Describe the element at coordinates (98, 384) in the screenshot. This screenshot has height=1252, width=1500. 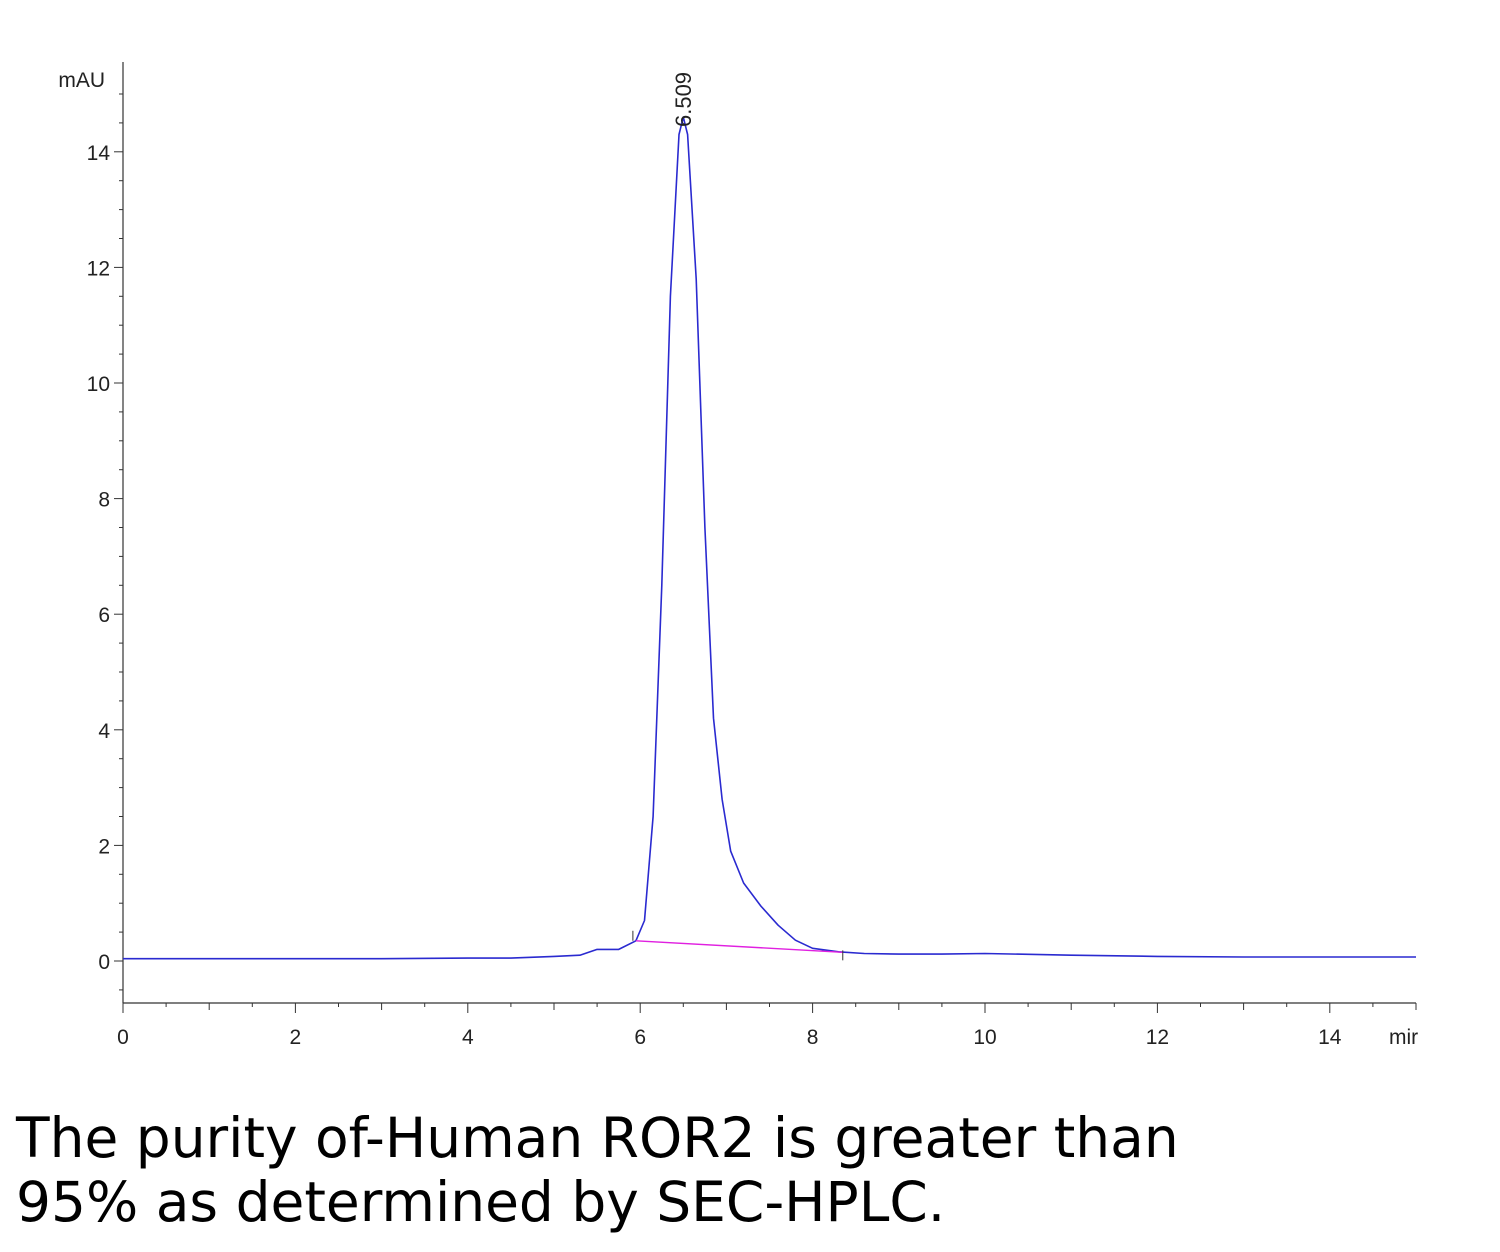
I see `y-tick-label: 10` at that location.